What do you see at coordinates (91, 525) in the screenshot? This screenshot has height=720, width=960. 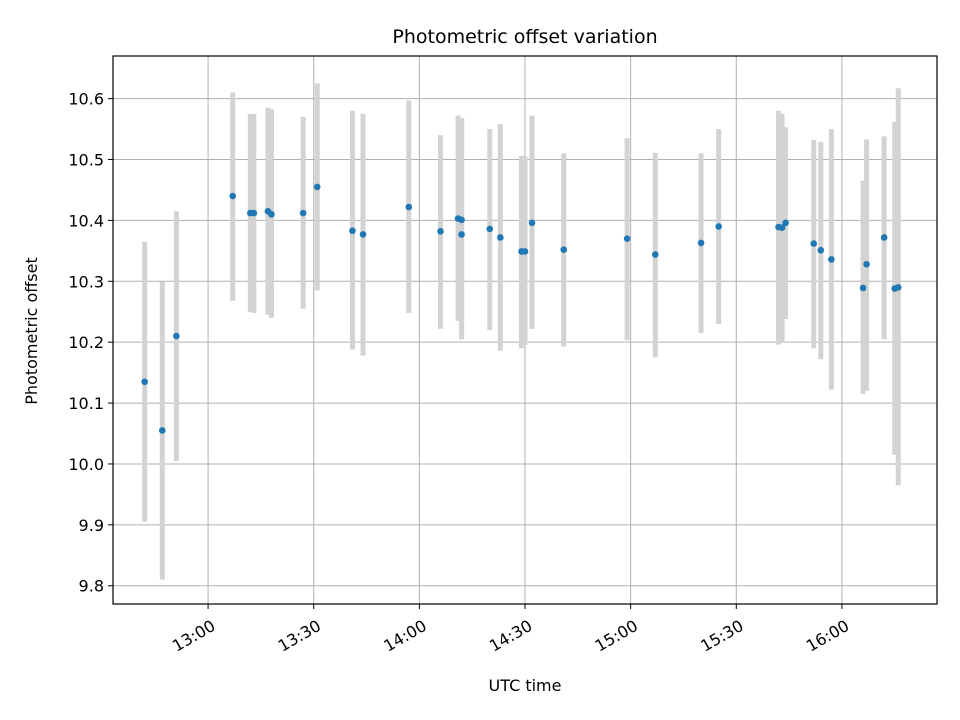 I see `y-tick-label: 9.9` at bounding box center [91, 525].